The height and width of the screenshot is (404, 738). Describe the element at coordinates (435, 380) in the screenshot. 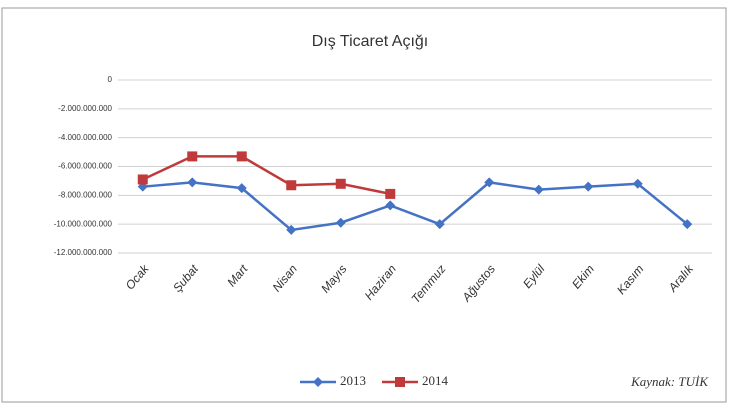

I see `legend-label: 2014` at that location.